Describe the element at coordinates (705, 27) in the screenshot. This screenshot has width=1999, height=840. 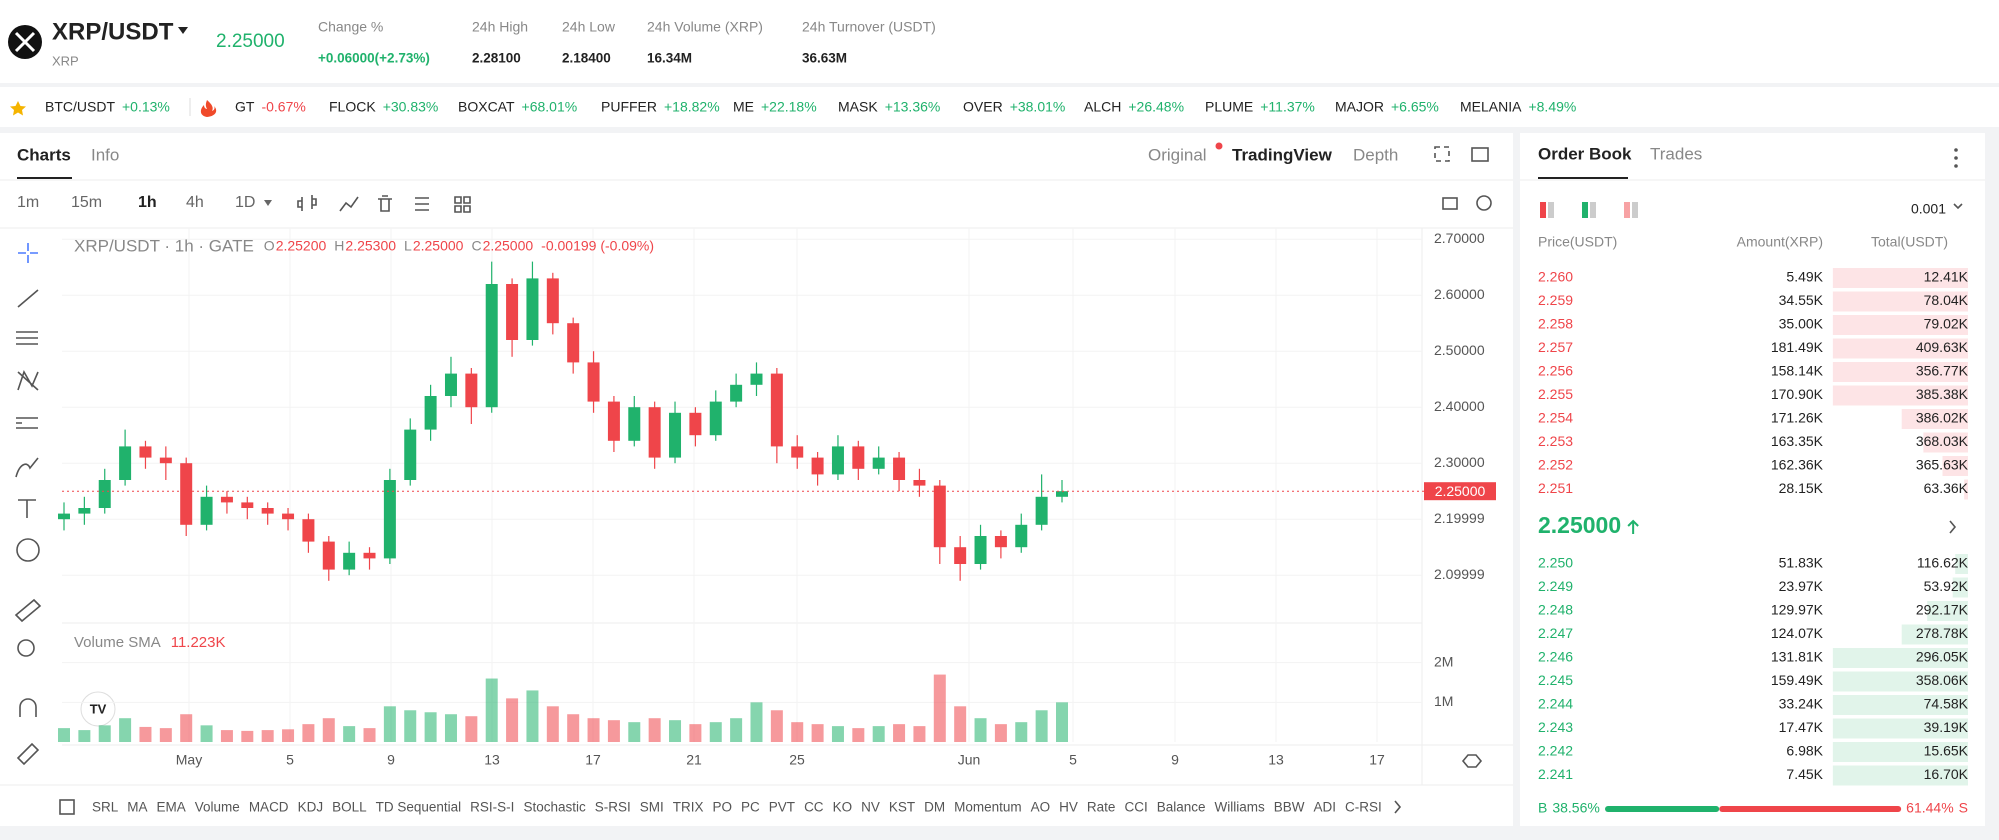
I see `stat-label: 24h Volume (XRP)` at that location.